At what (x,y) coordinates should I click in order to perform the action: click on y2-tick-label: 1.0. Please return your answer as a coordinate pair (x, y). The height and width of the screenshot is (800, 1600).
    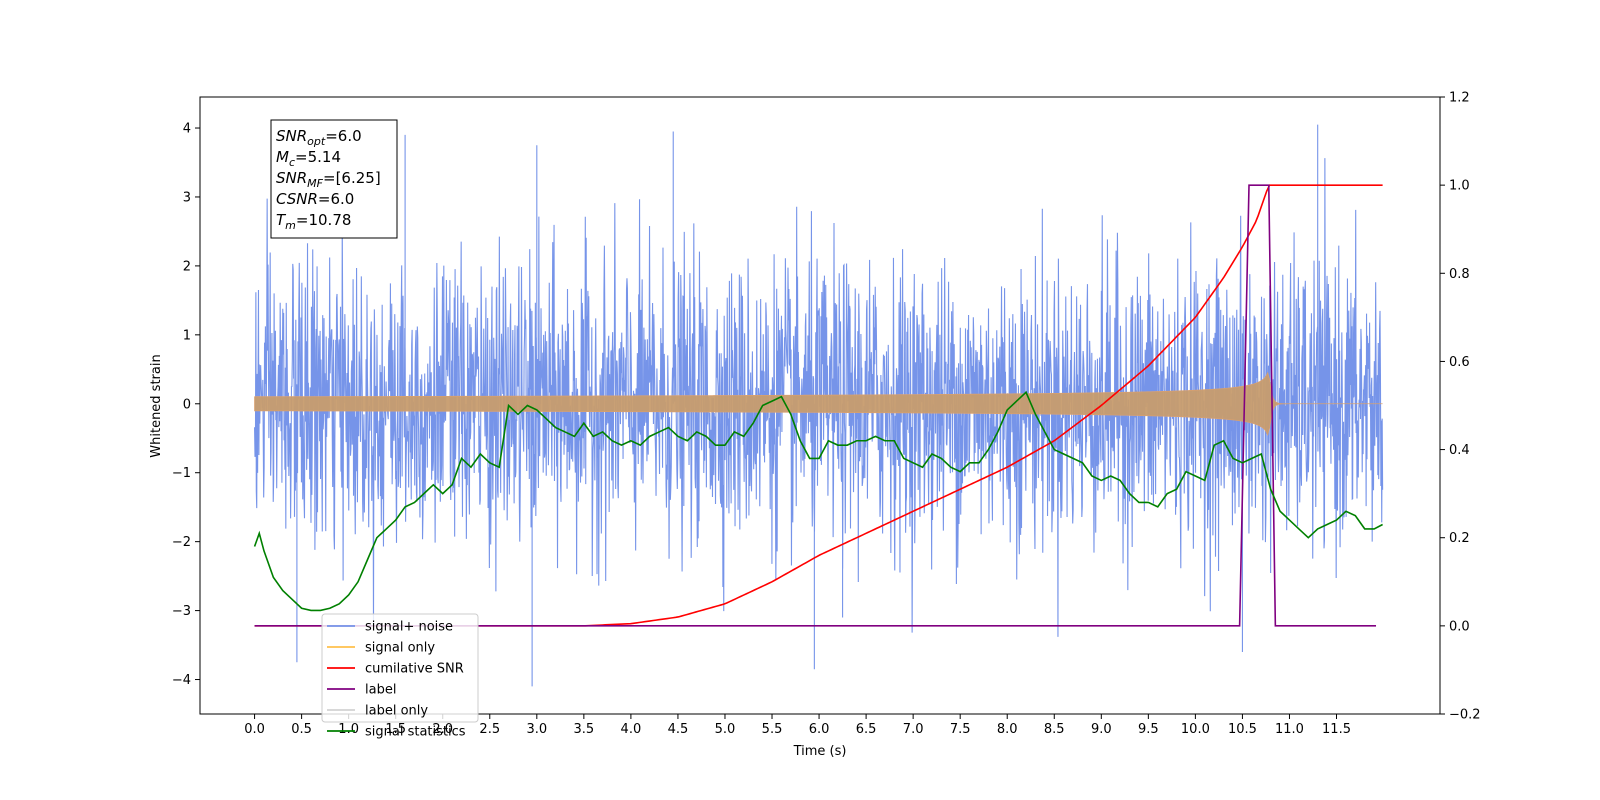
    Looking at the image, I should click on (1459, 186).